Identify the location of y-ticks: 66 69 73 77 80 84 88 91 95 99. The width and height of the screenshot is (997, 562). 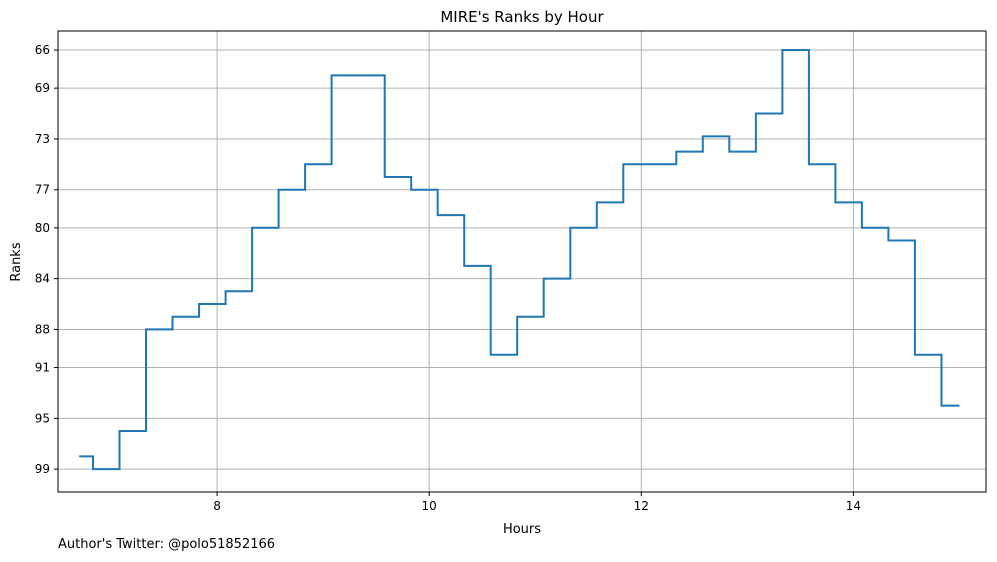
(46, 259).